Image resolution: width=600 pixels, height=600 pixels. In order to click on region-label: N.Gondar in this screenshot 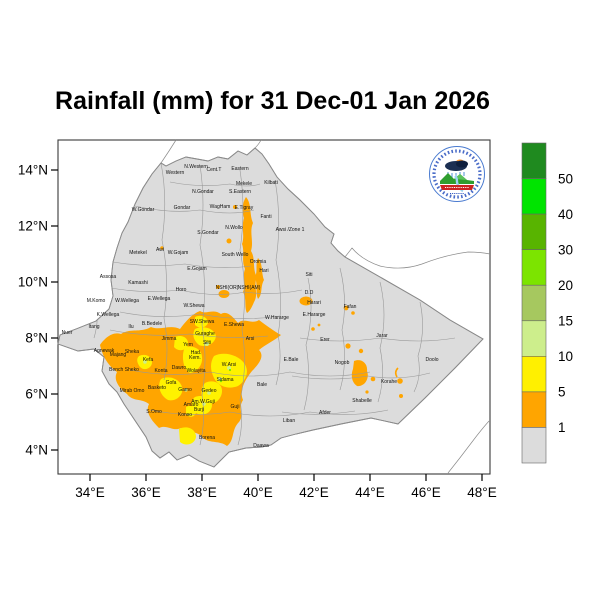, I will do `click(203, 192)`.